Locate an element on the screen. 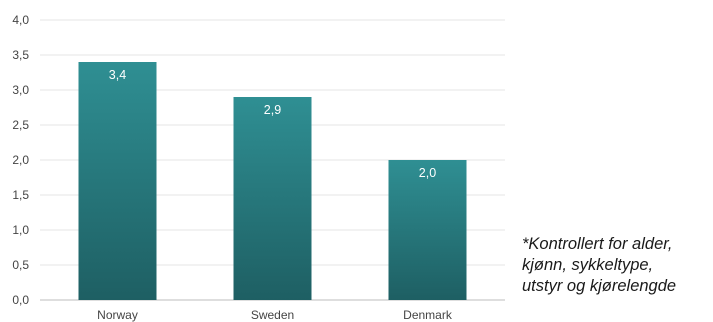  y-tick-label: 0,5 is located at coordinates (20, 265).